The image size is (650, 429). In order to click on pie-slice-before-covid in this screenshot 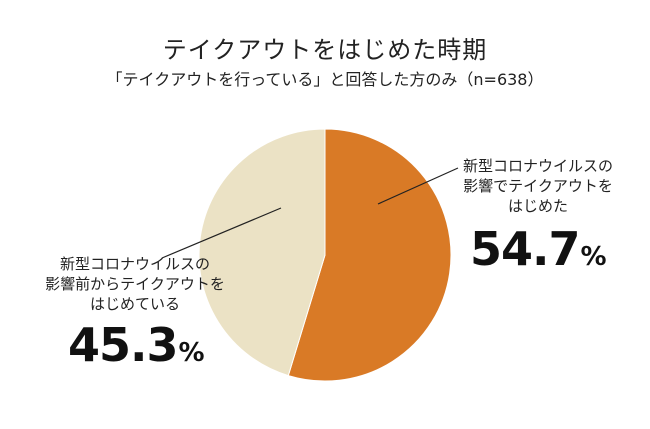, I will do `click(262, 252)`.